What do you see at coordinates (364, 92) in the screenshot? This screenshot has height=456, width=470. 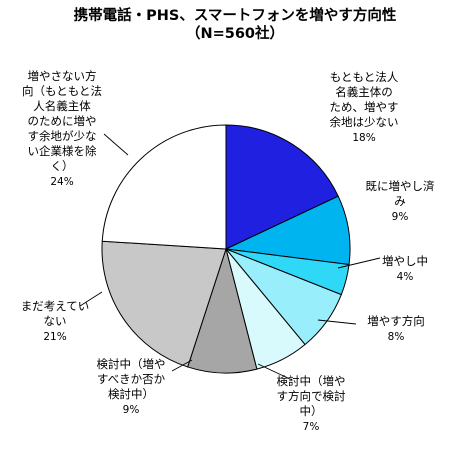 I see `slice-label-line: 名義主体の` at bounding box center [364, 92].